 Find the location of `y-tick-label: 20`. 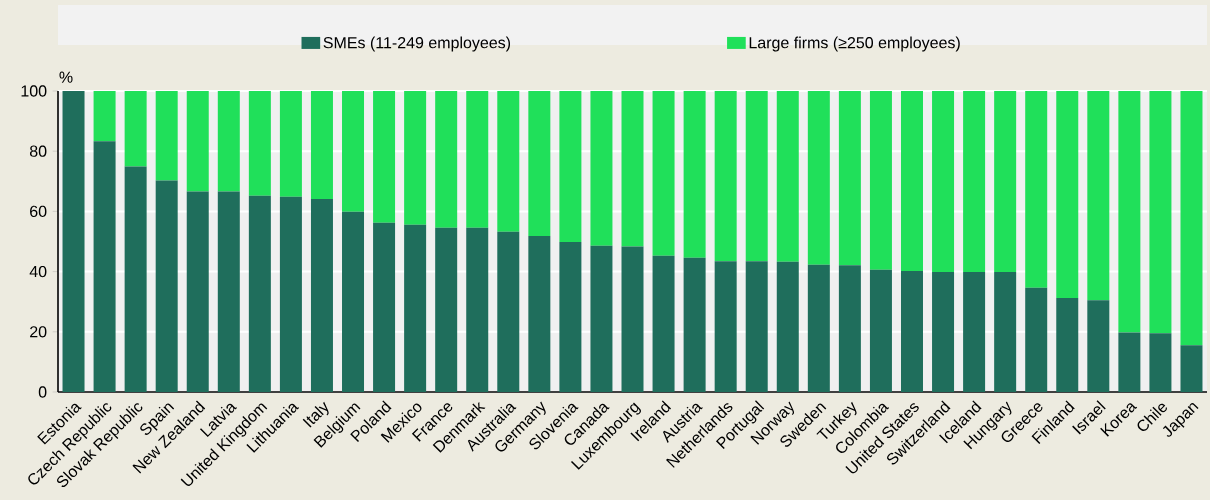

y-tick-label: 20 is located at coordinates (38, 332).